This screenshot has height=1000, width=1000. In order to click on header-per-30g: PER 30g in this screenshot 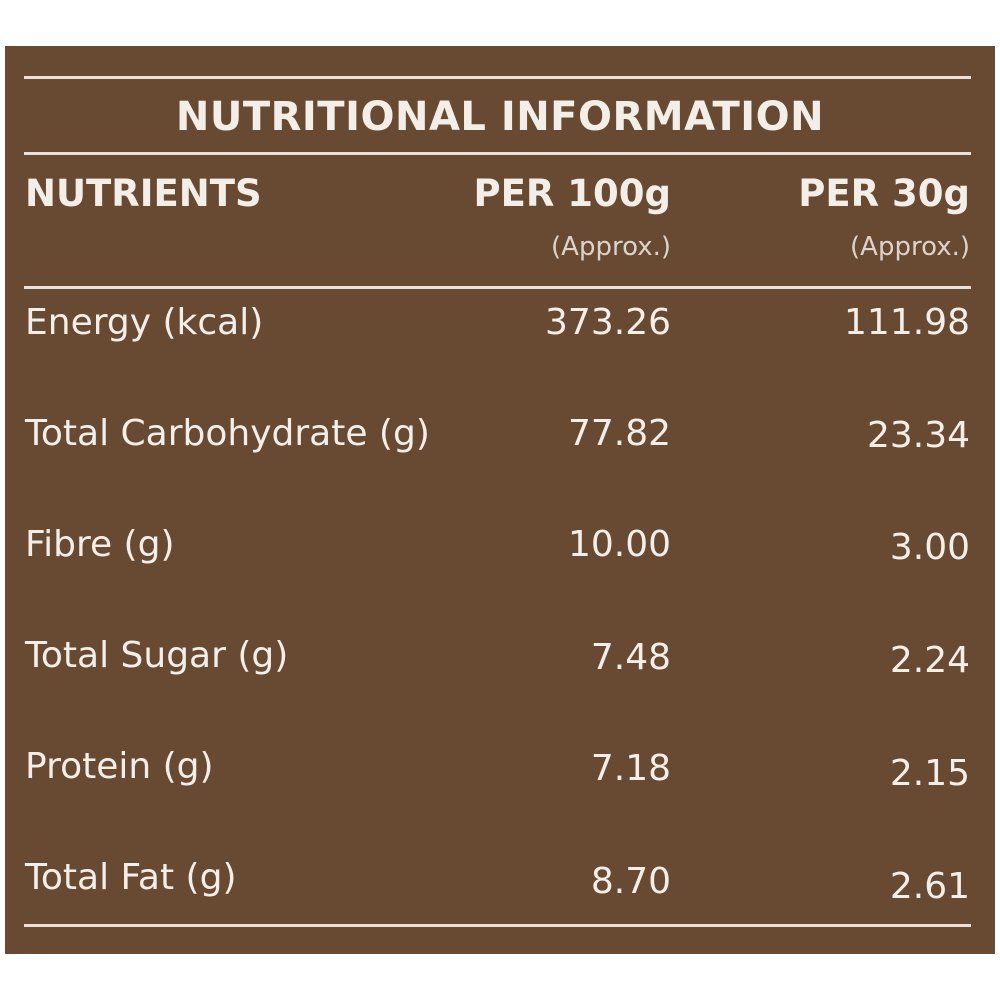, I will do `click(884, 193)`.